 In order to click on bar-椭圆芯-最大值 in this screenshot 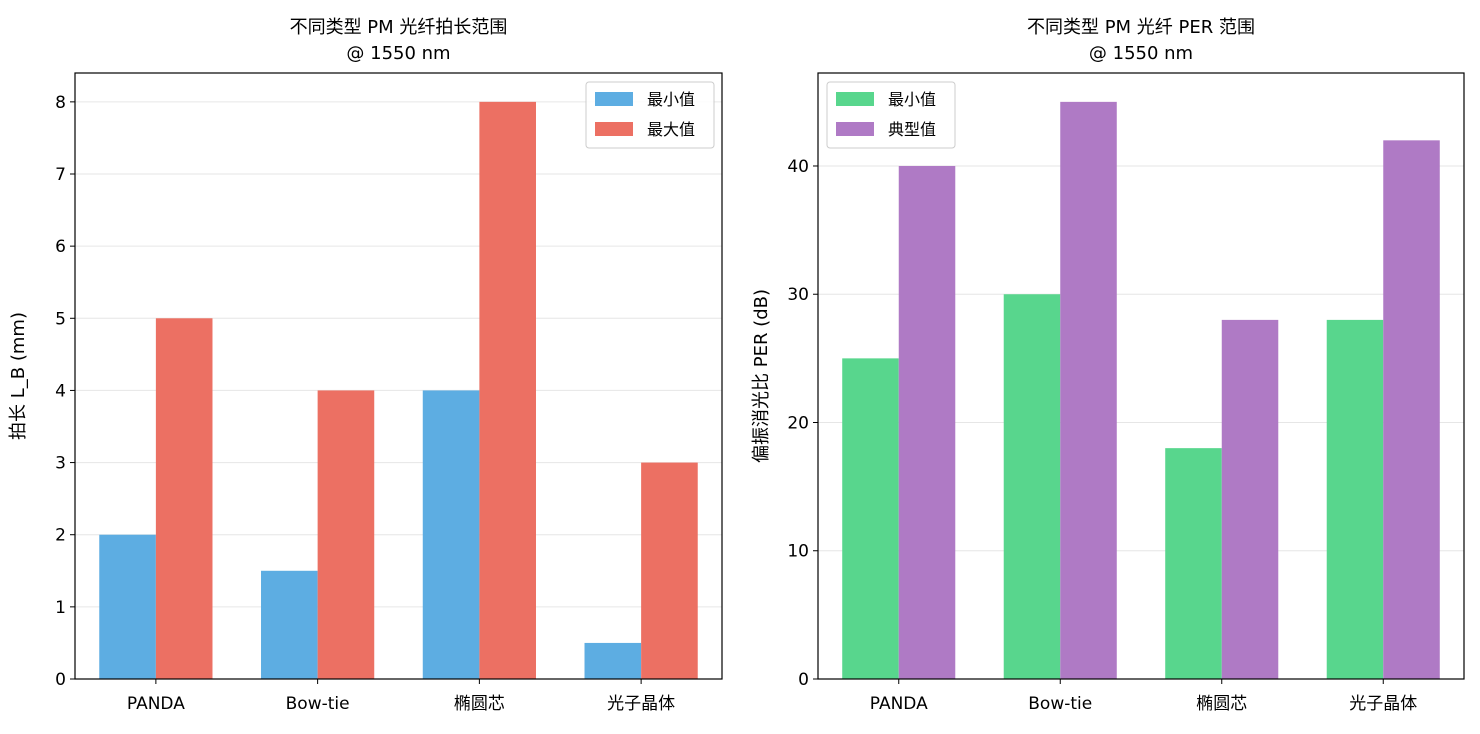, I will do `click(507, 390)`.